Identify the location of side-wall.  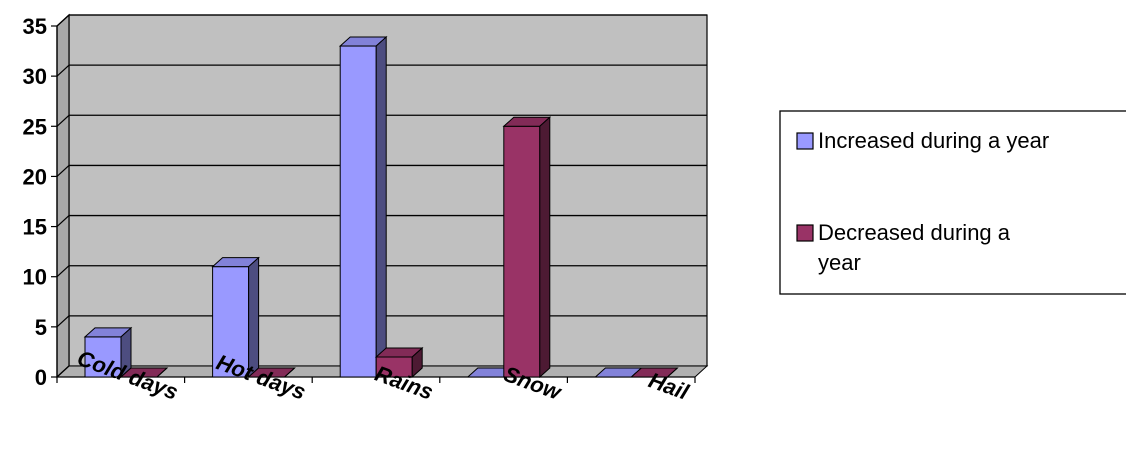
(63, 196).